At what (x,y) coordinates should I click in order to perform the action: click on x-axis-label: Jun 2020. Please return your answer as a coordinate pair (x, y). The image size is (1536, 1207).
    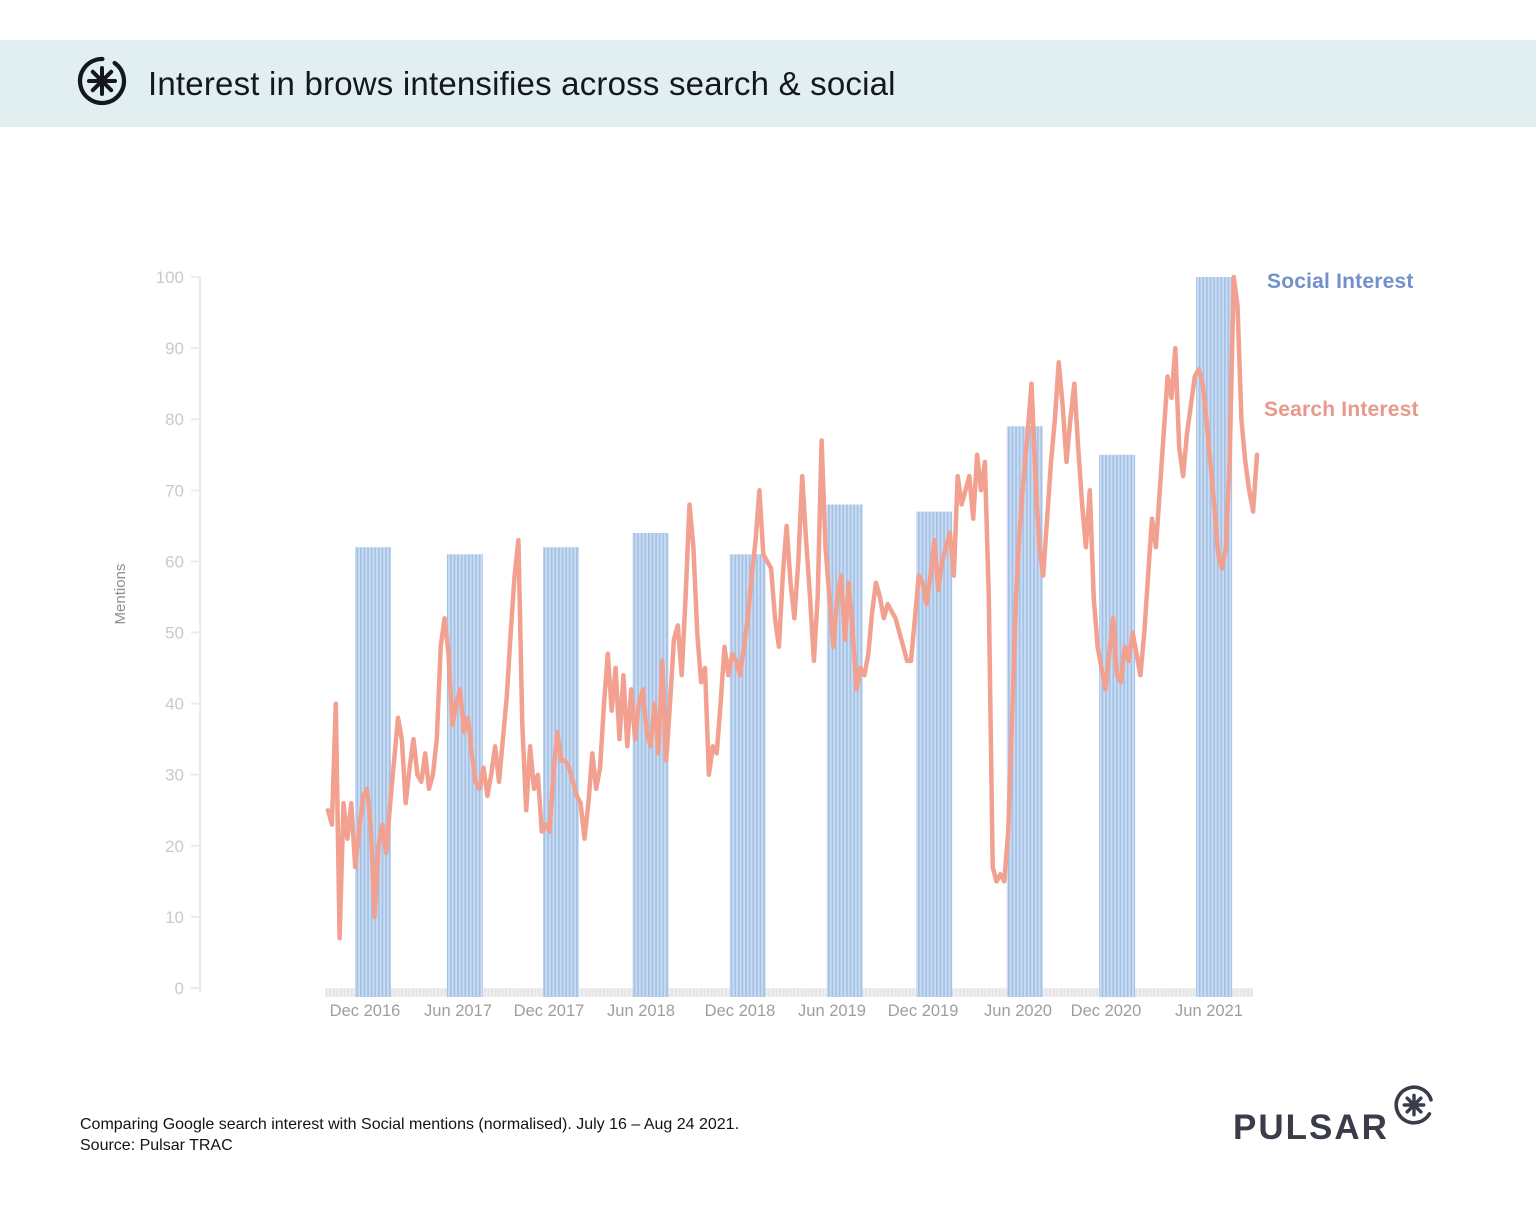
    Looking at the image, I should click on (1018, 1011).